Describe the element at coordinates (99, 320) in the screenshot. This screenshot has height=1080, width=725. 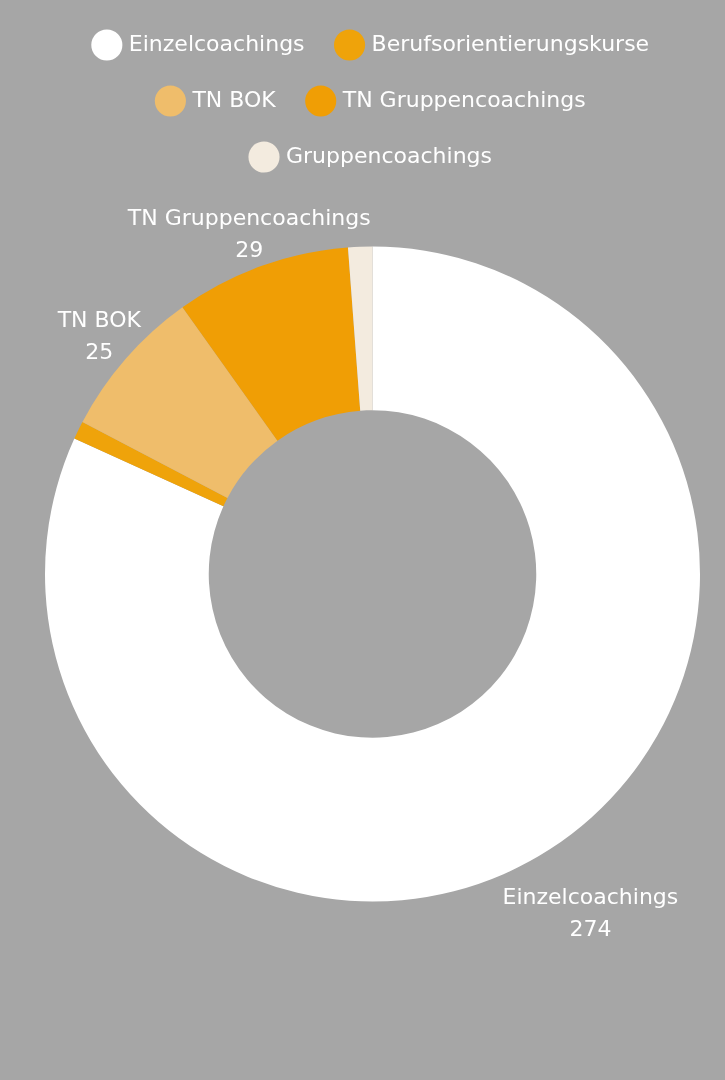
I see `slice-label: TN BOK` at that location.